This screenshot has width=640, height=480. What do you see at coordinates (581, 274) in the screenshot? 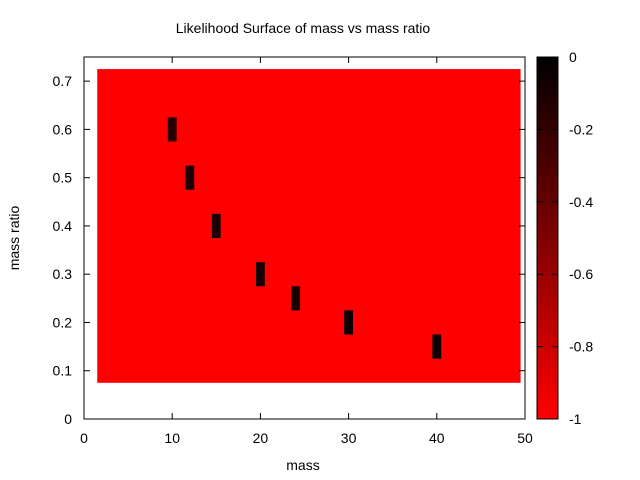
I see `colorbar-tick-label: -0.6` at bounding box center [581, 274].